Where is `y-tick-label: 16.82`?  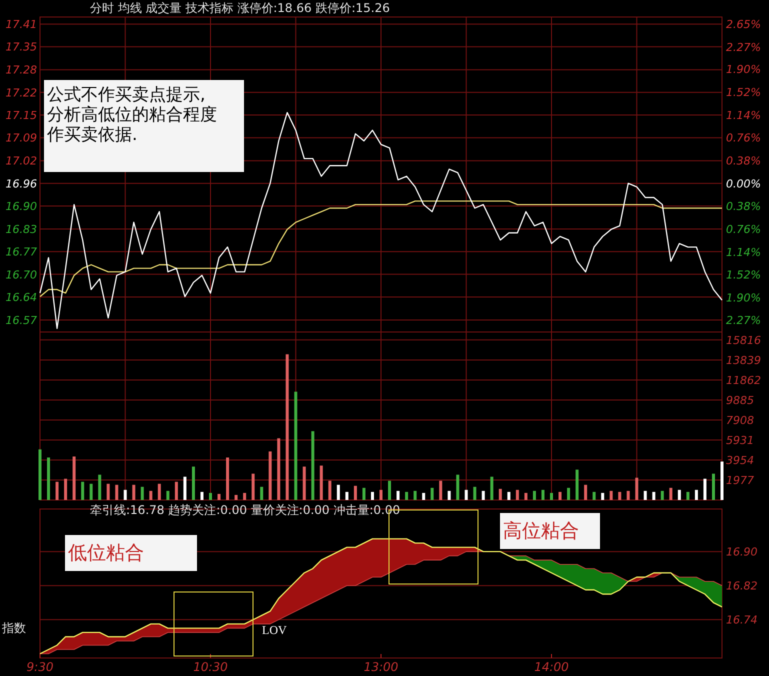 y-tick-label: 16.82 is located at coordinates (742, 586).